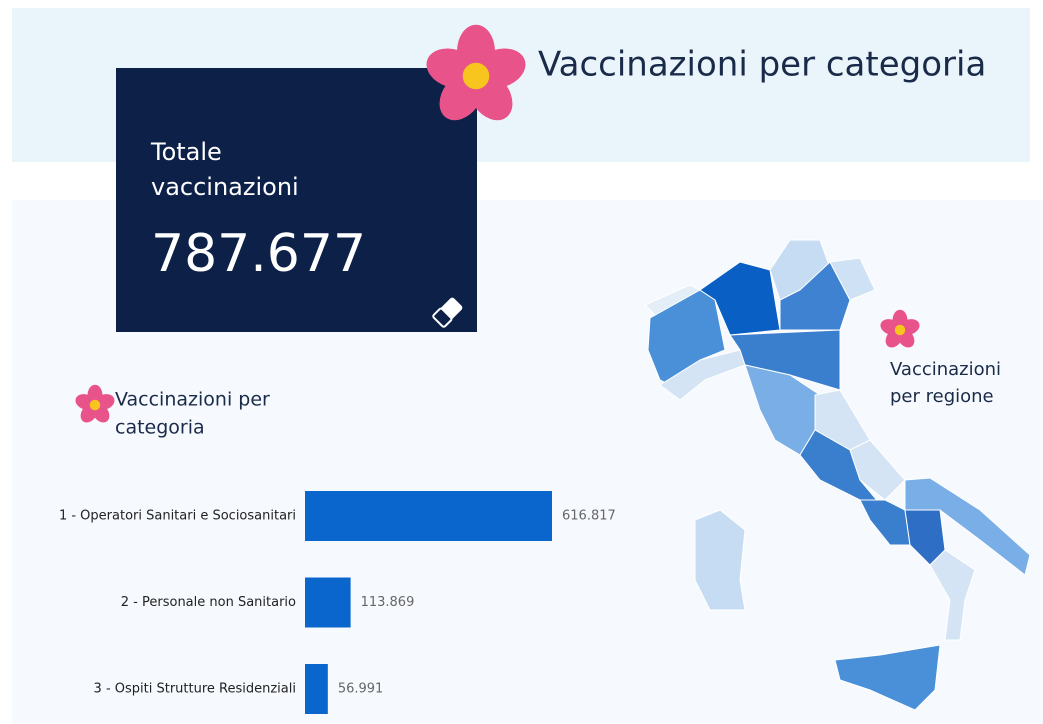  I want to click on chart-title: categoria, so click(160, 428).